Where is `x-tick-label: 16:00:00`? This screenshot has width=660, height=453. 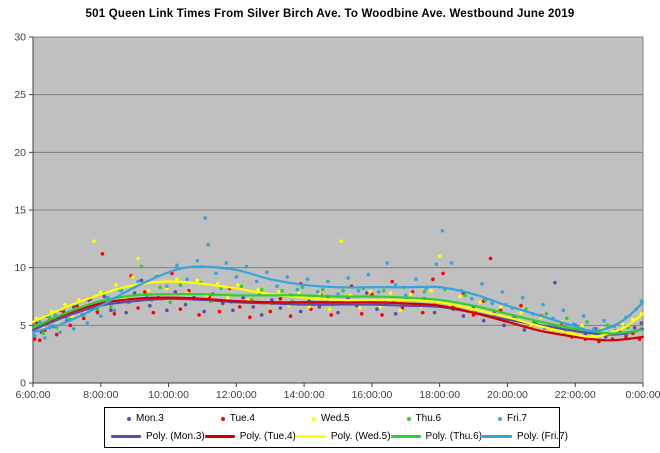 x-tick-label: 16:00:00 is located at coordinates (371, 395).